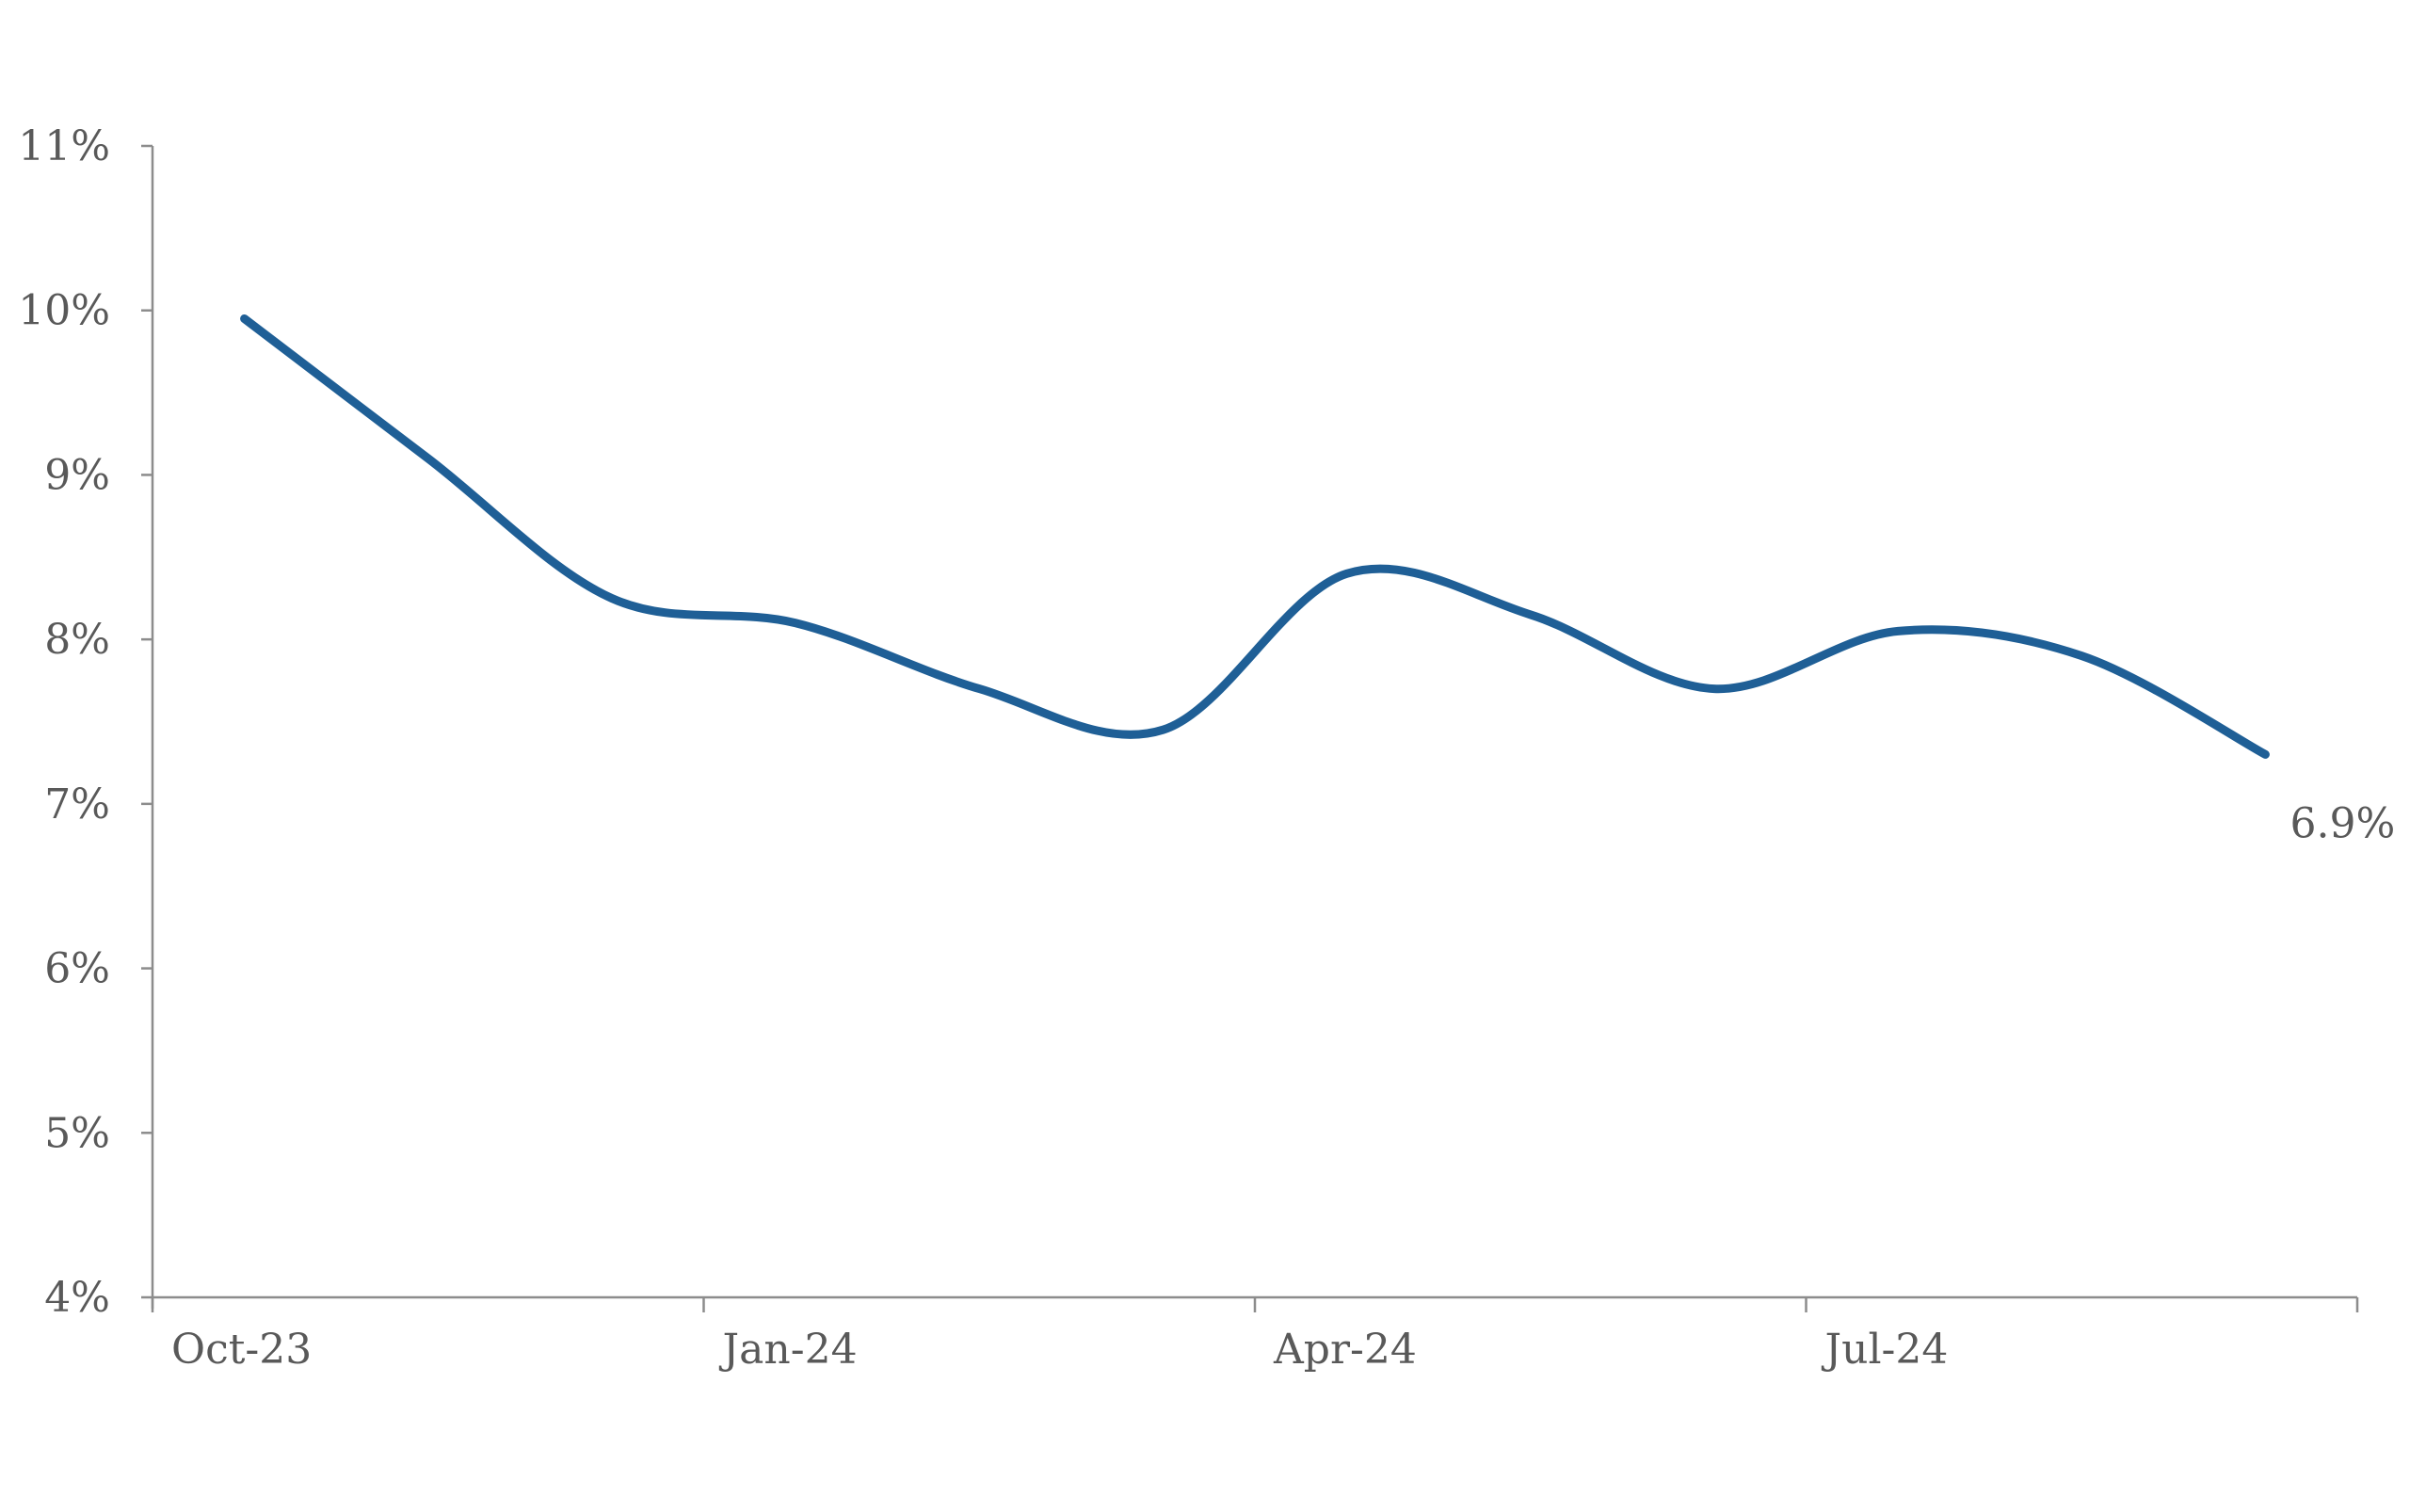 The width and height of the screenshot is (2410, 1512). What do you see at coordinates (241, 1350) in the screenshot?
I see `x-tick-label: Oct-23` at bounding box center [241, 1350].